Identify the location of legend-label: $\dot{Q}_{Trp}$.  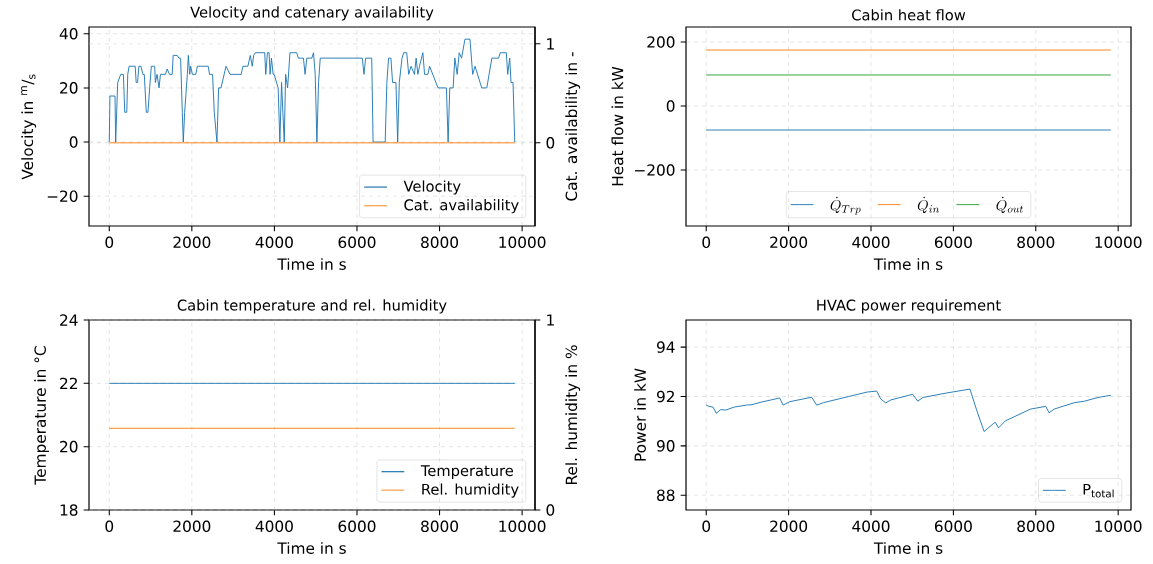
(845, 205).